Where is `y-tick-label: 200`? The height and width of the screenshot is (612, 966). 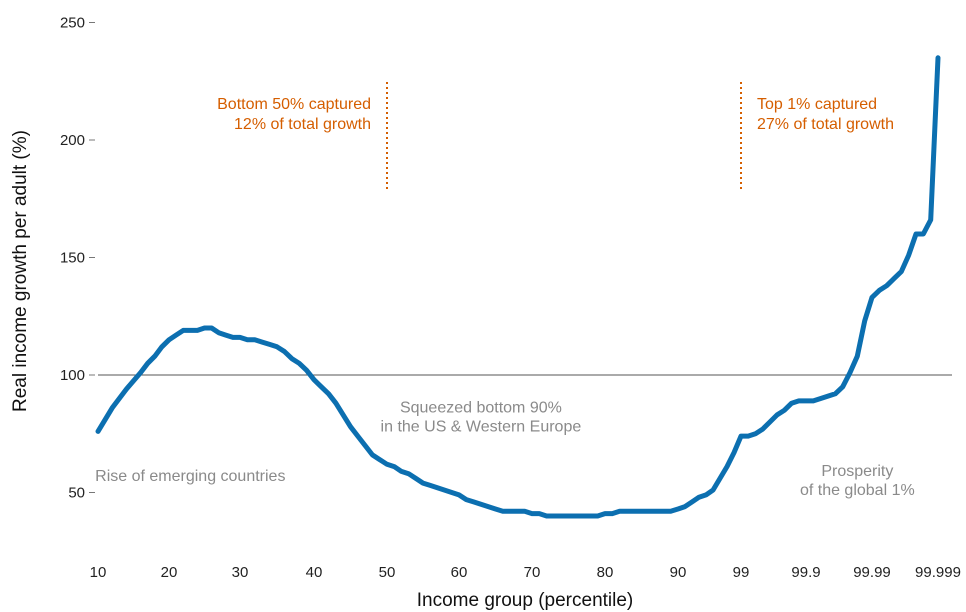 y-tick-label: 200 is located at coordinates (72, 140).